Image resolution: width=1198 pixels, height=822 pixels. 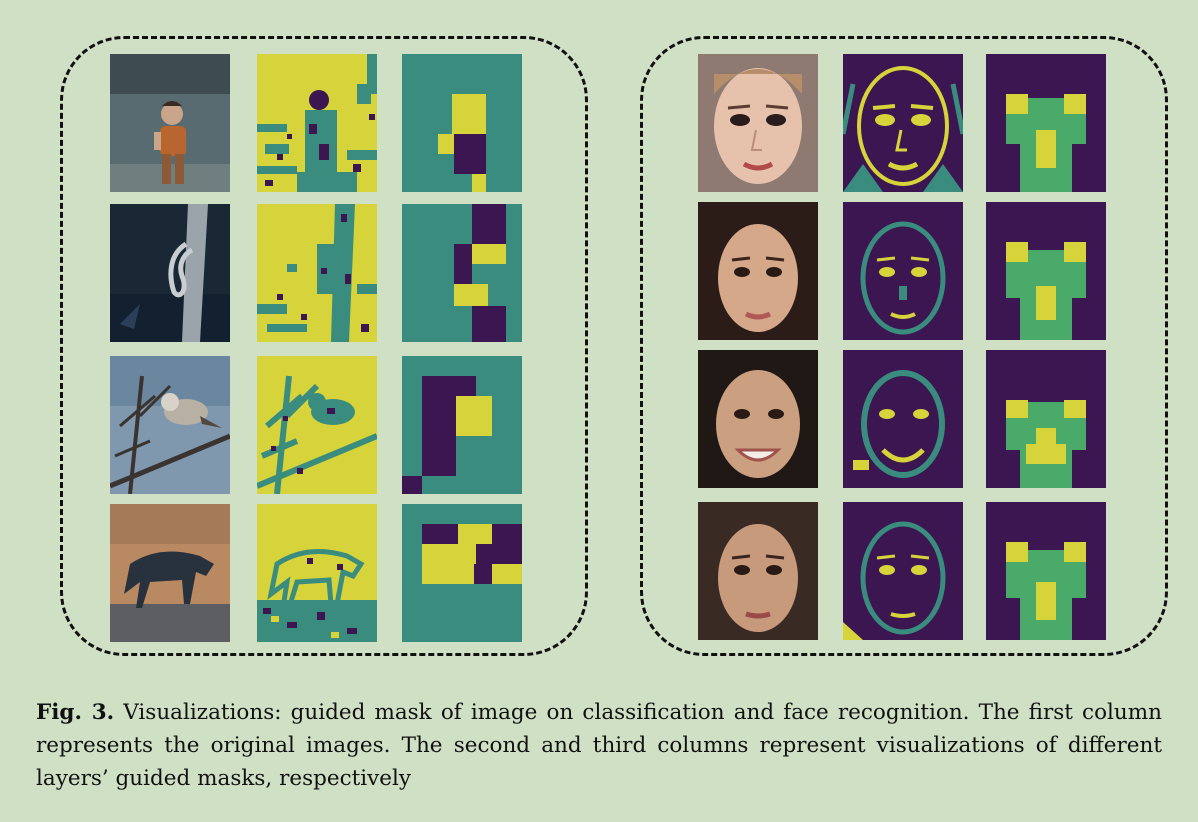 What do you see at coordinates (170, 123) in the screenshot?
I see `original-image-child` at bounding box center [170, 123].